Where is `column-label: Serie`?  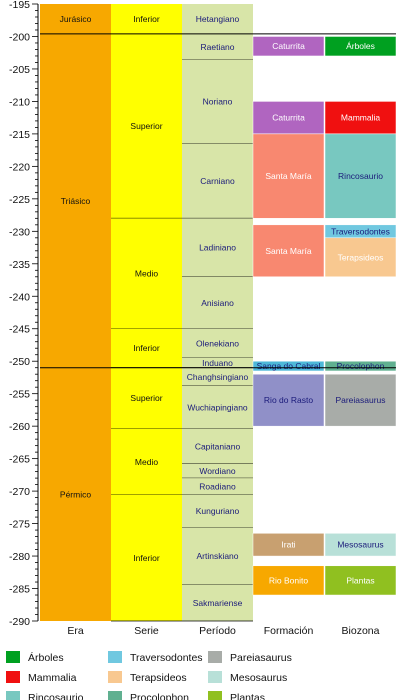 column-label: Serie is located at coordinates (146, 631).